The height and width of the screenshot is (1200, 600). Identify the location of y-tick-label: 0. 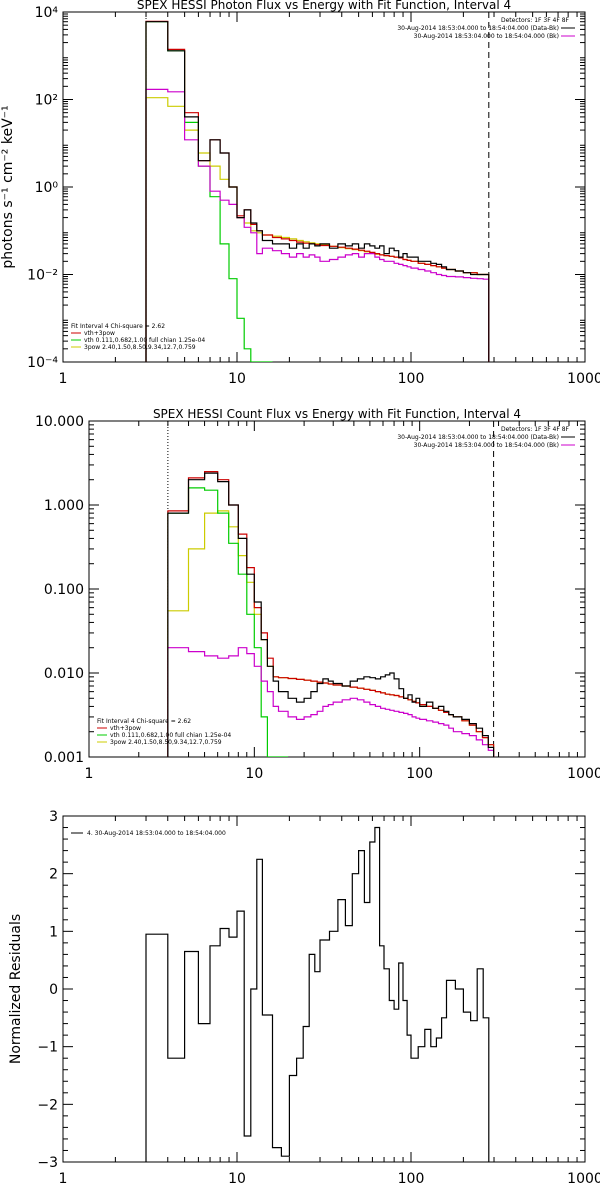
(53, 990).